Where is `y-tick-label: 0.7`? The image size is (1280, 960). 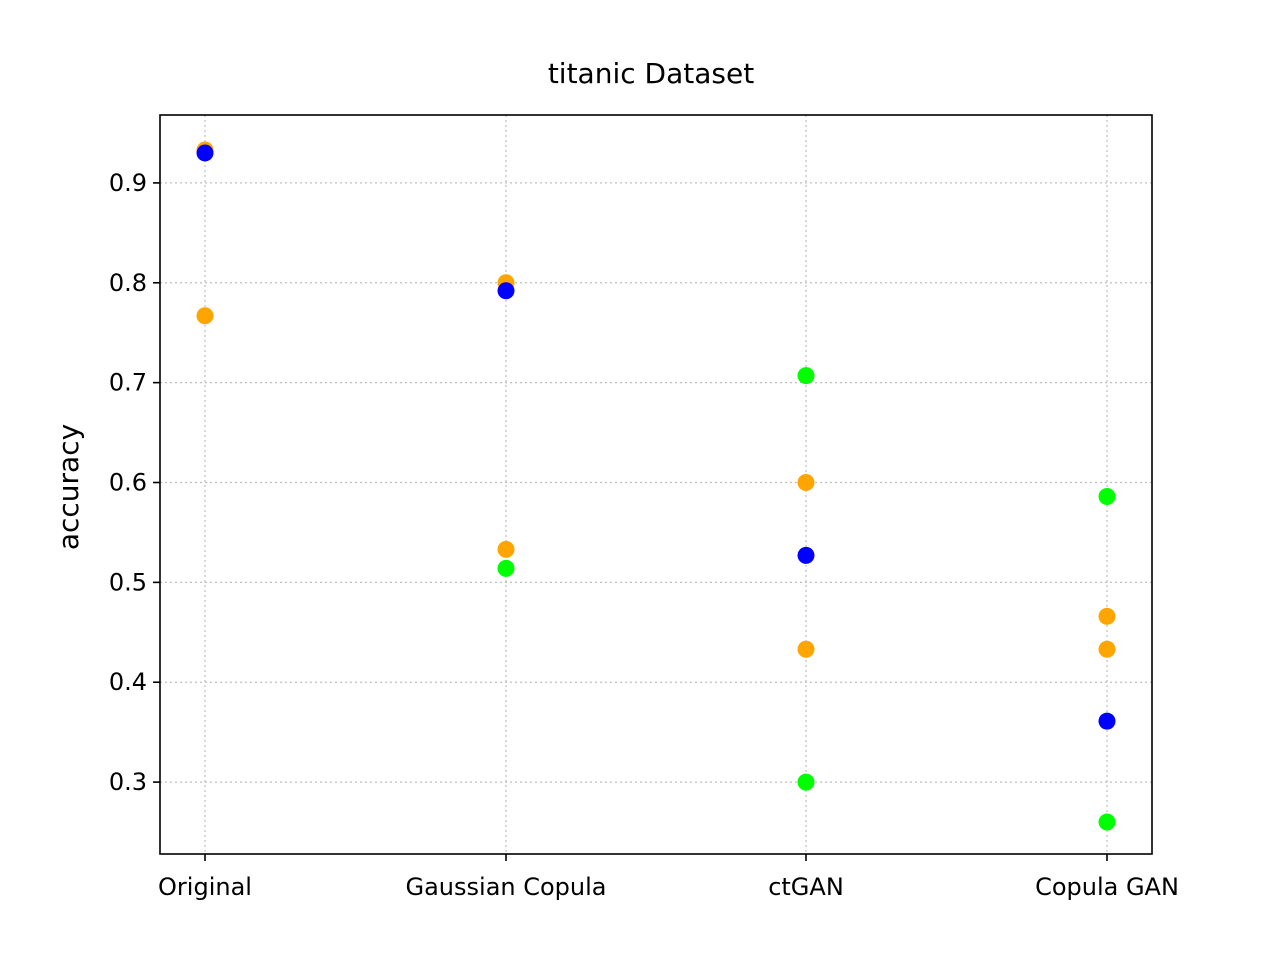
y-tick-label: 0.7 is located at coordinates (128, 383).